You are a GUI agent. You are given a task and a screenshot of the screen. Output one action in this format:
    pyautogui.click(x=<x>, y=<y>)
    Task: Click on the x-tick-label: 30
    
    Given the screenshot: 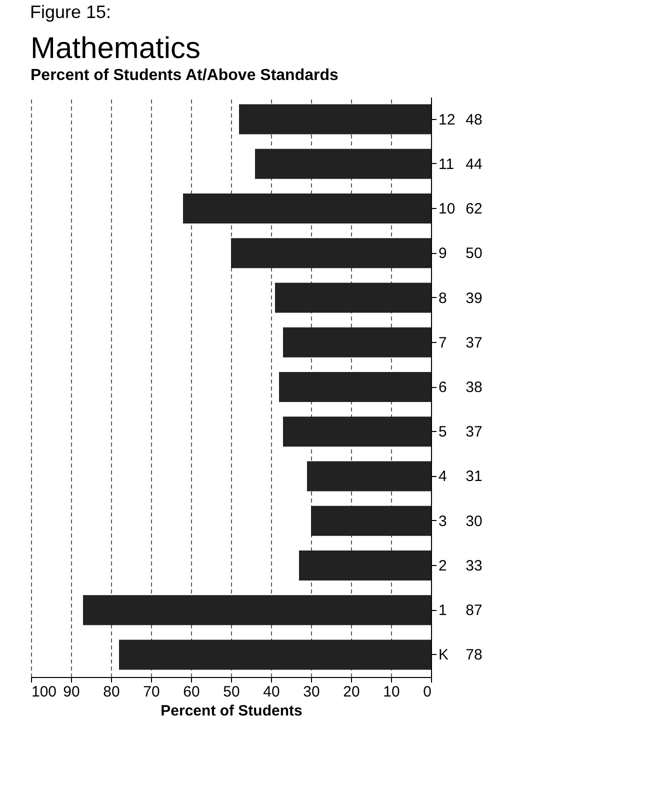 What is the action you would take?
    pyautogui.click(x=311, y=692)
    